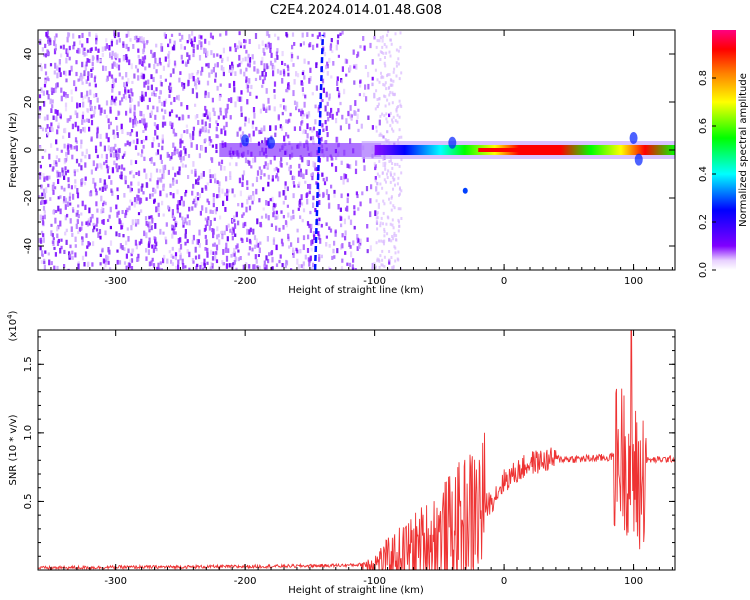 The width and height of the screenshot is (750, 600). I want to click on ridge-blob, so click(638, 159).